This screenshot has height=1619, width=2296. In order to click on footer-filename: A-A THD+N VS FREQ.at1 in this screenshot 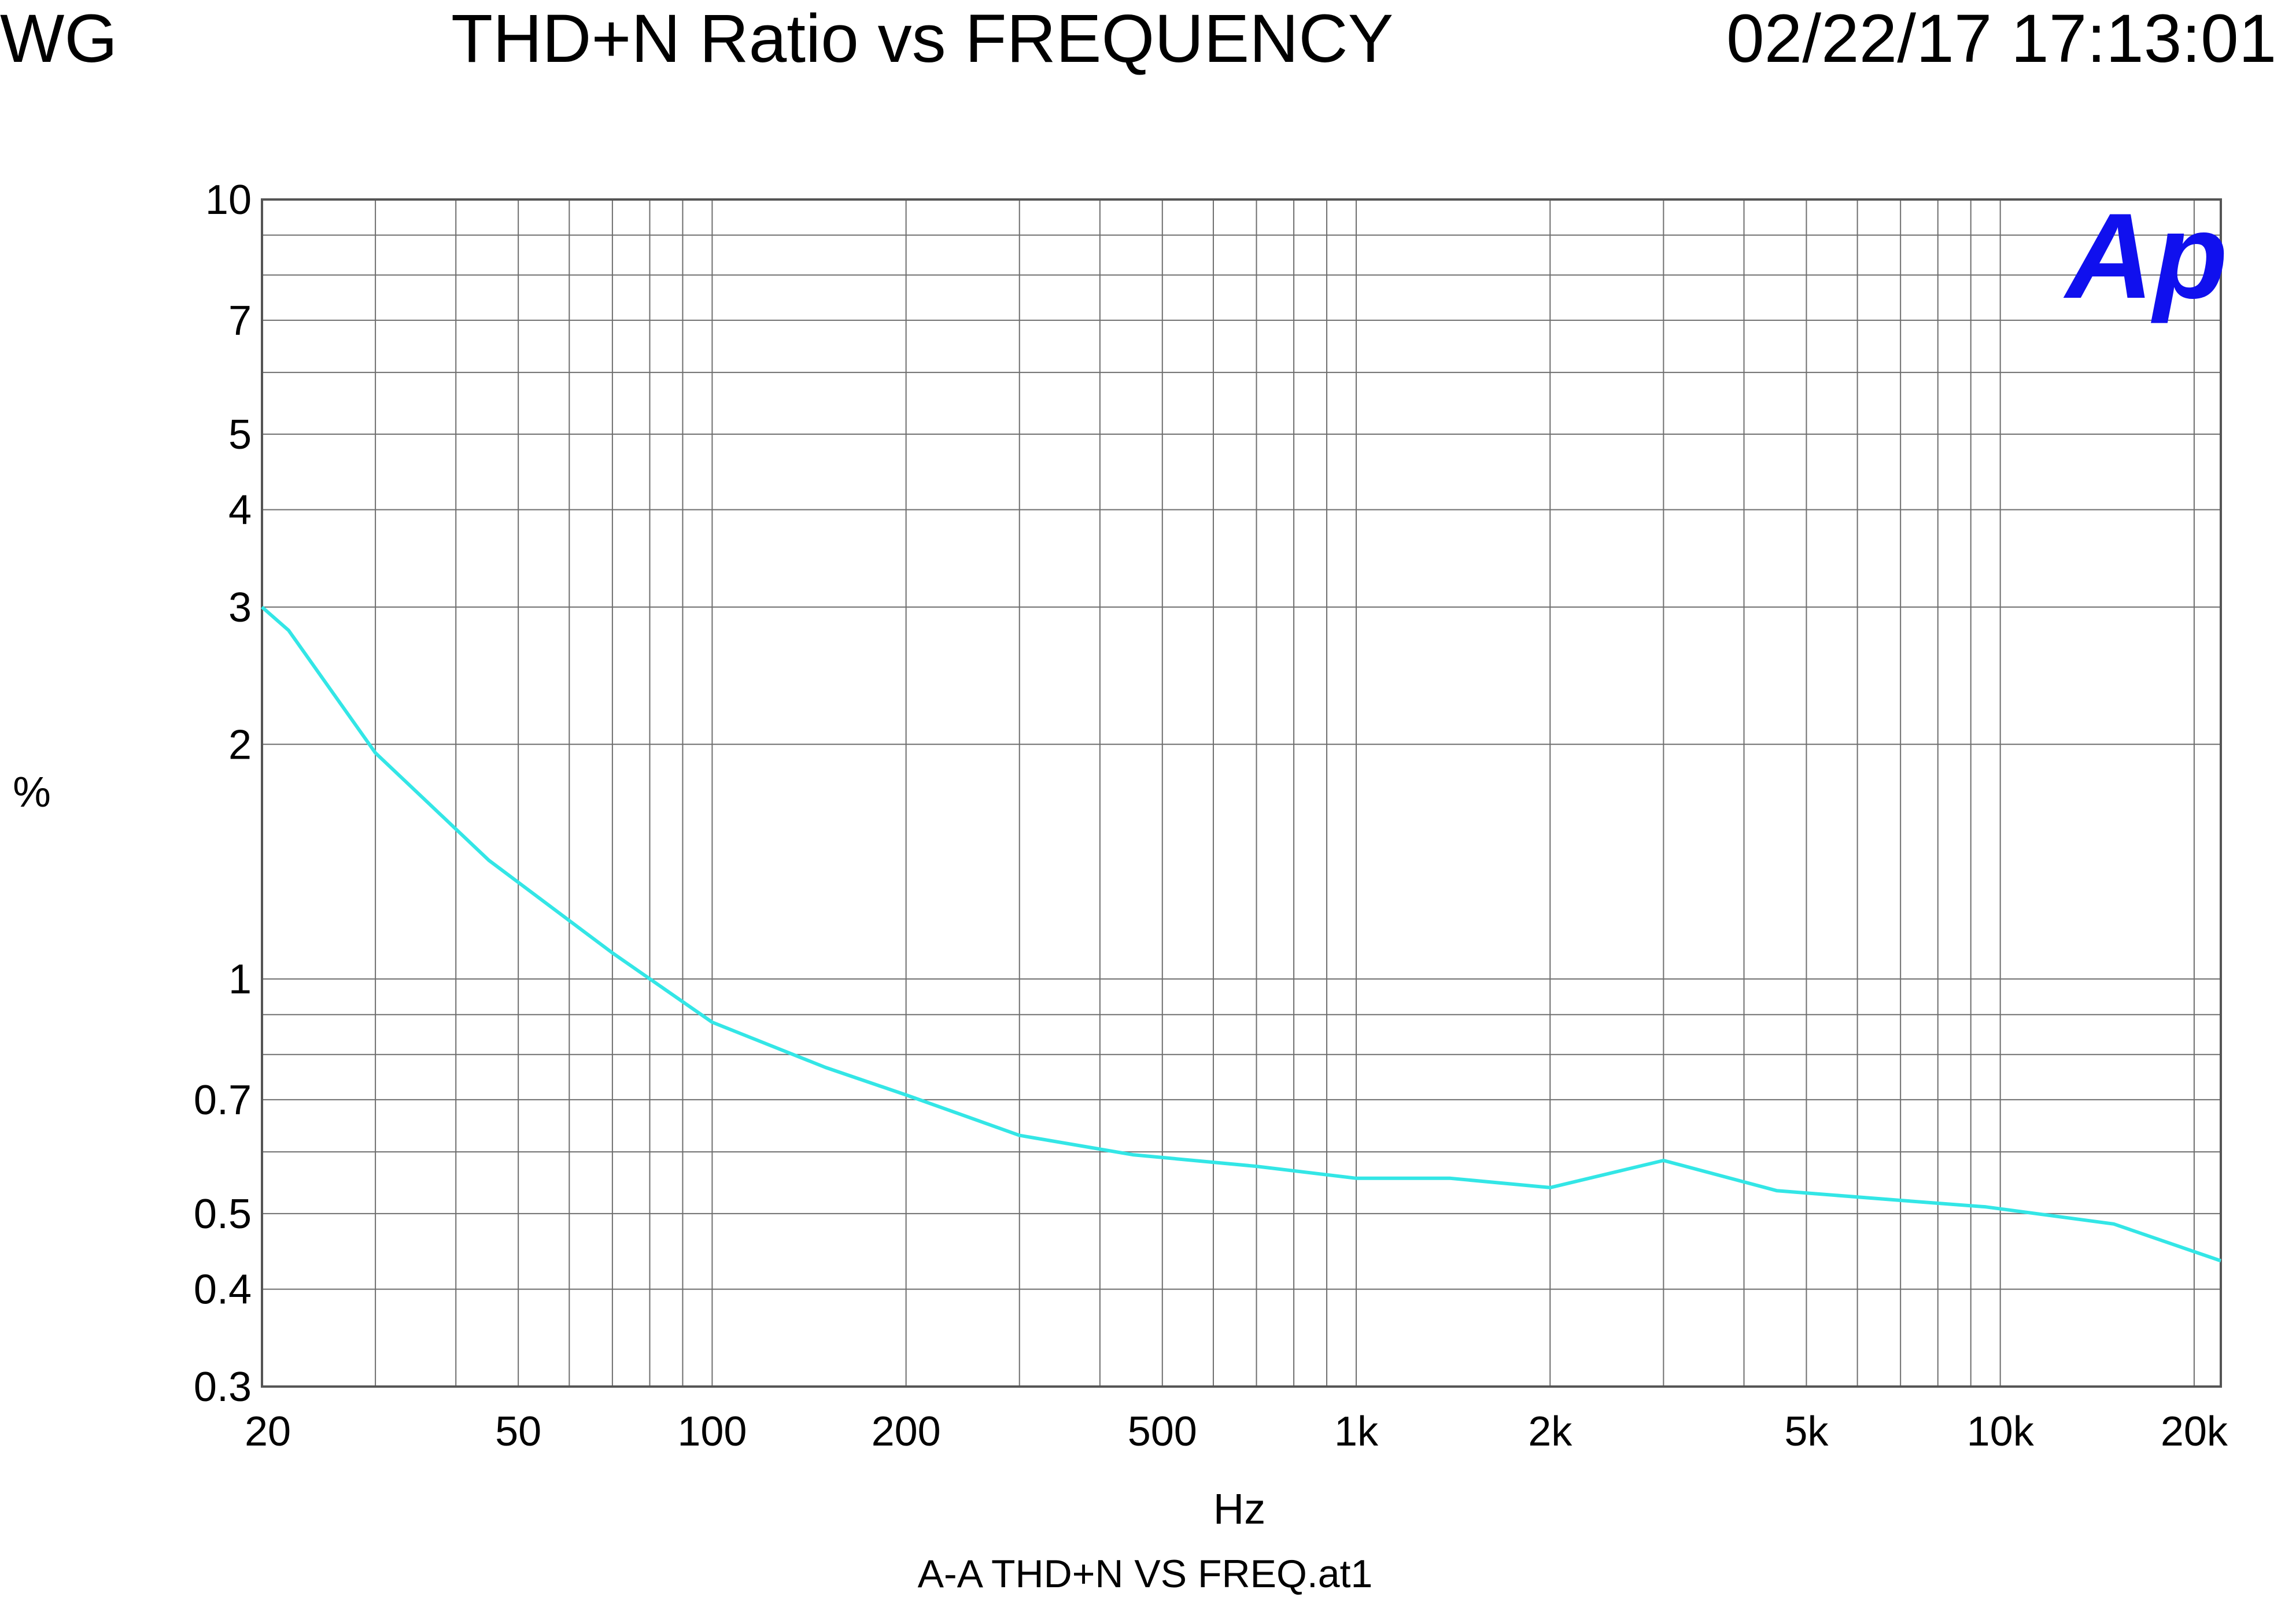, I will do `click(1145, 1574)`.